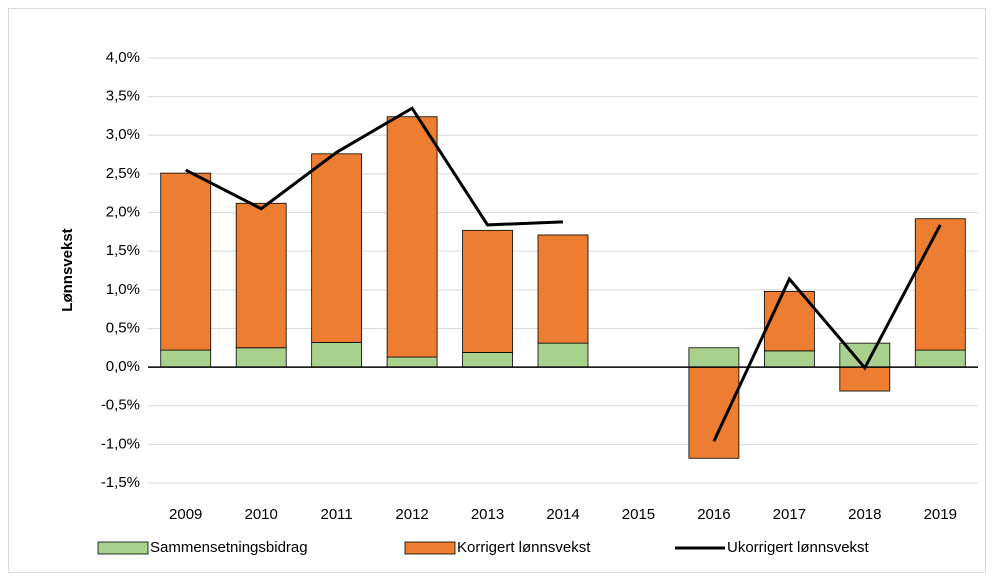  What do you see at coordinates (123, 366) in the screenshot?
I see `y-tick-label: 0,0%` at bounding box center [123, 366].